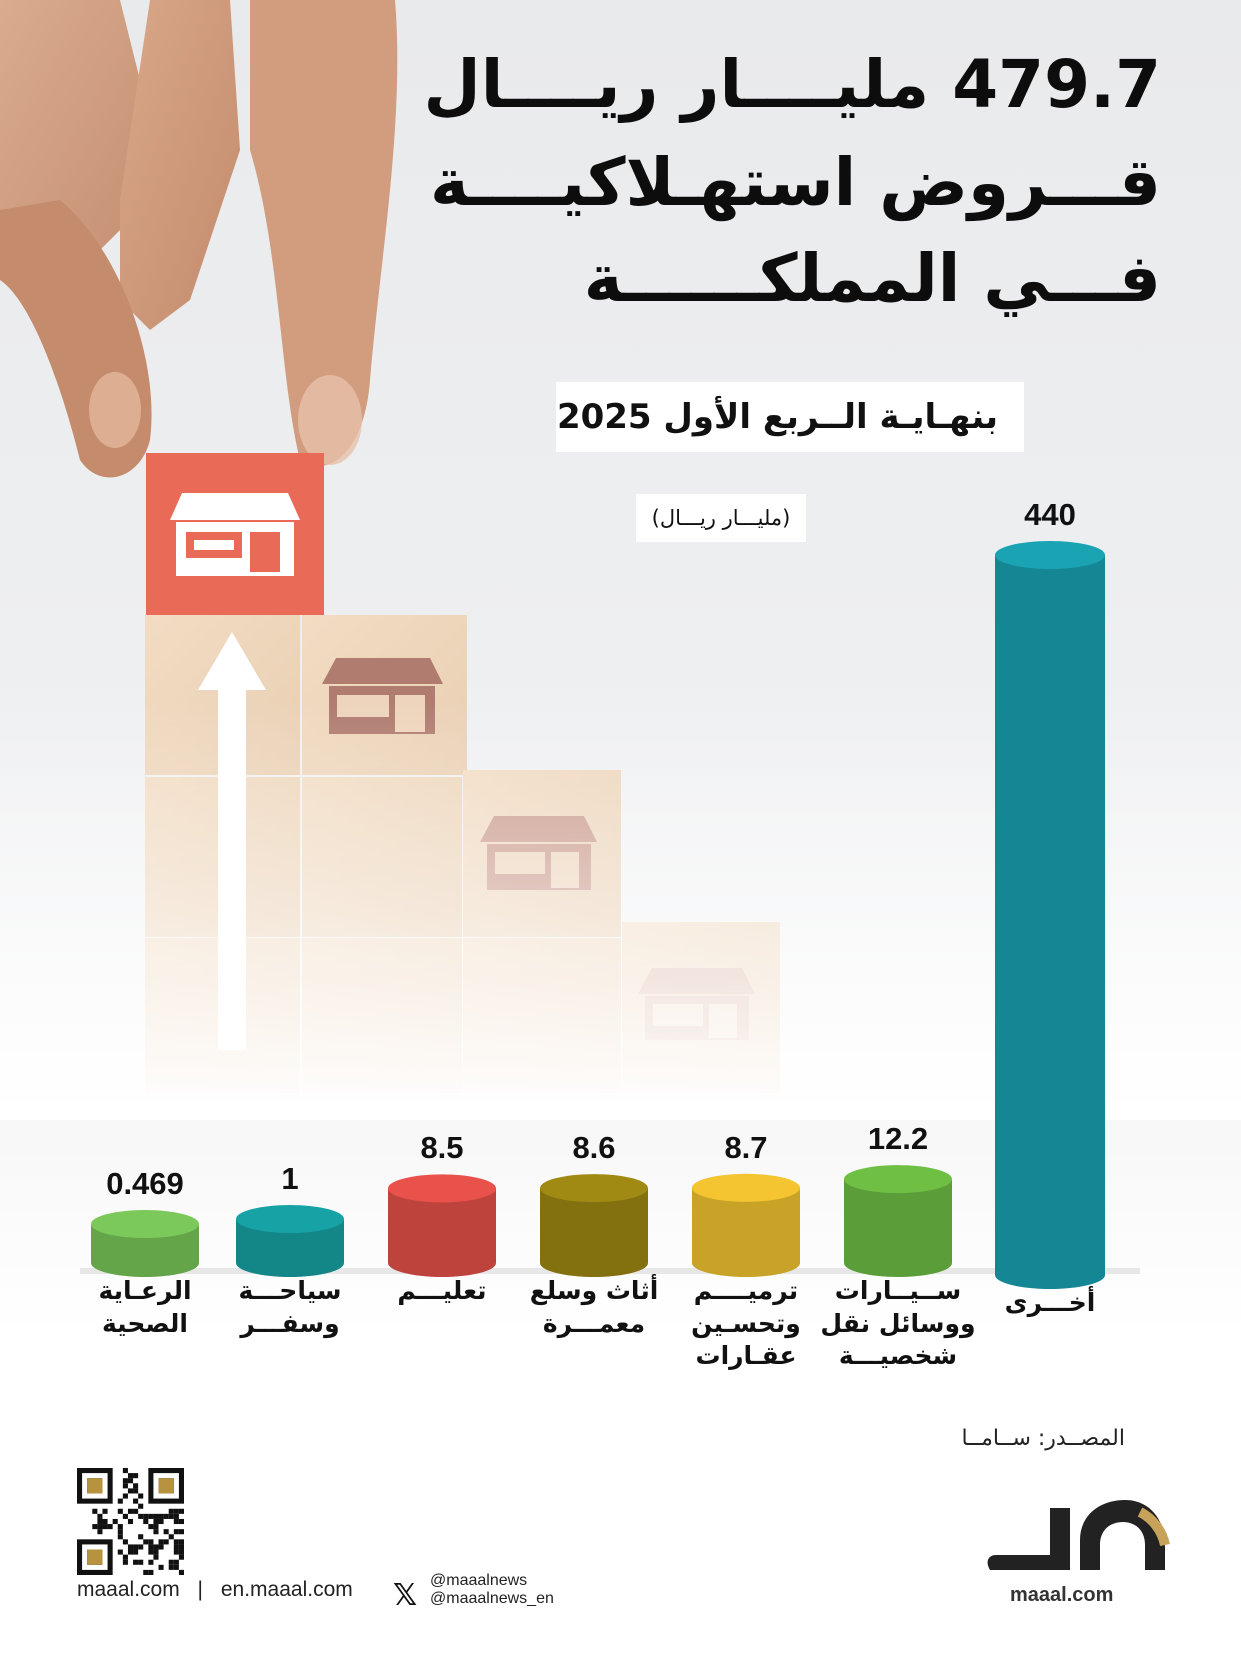 This screenshot has width=1241, height=1667. I want to click on value-label: 8.7, so click(746, 1147).